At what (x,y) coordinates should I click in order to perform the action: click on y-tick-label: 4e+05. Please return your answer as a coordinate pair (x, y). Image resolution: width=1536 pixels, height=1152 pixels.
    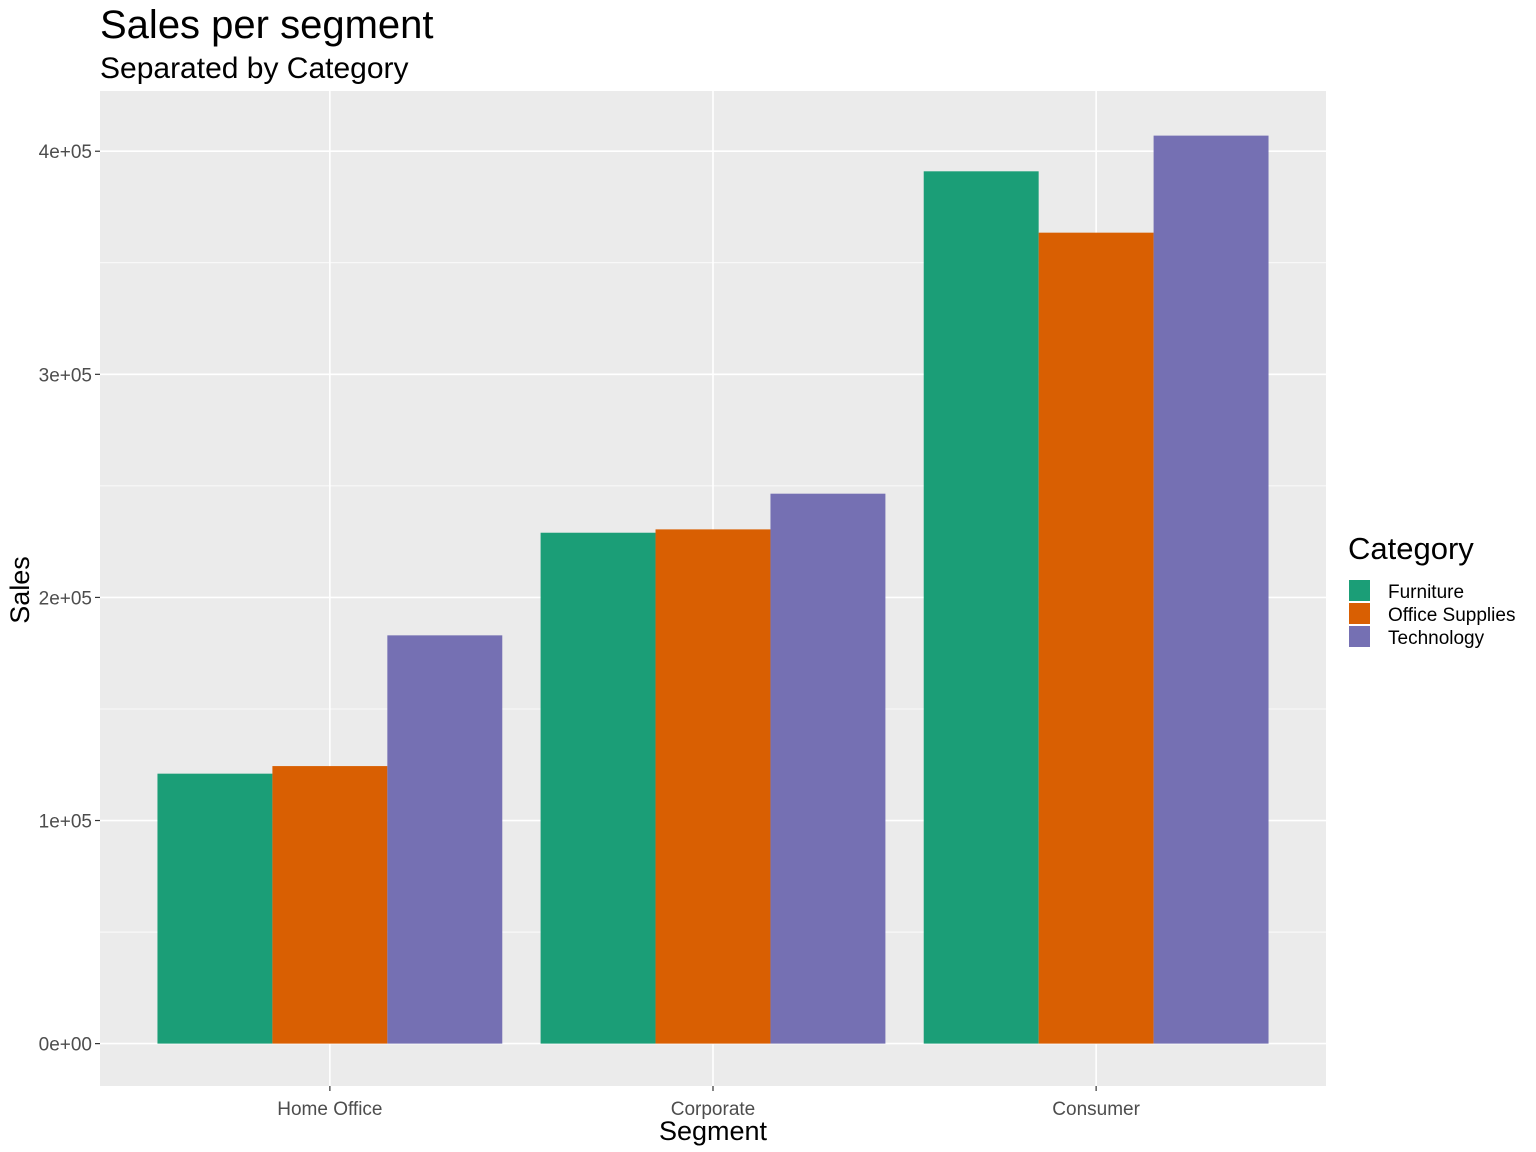
    Looking at the image, I should click on (65, 152).